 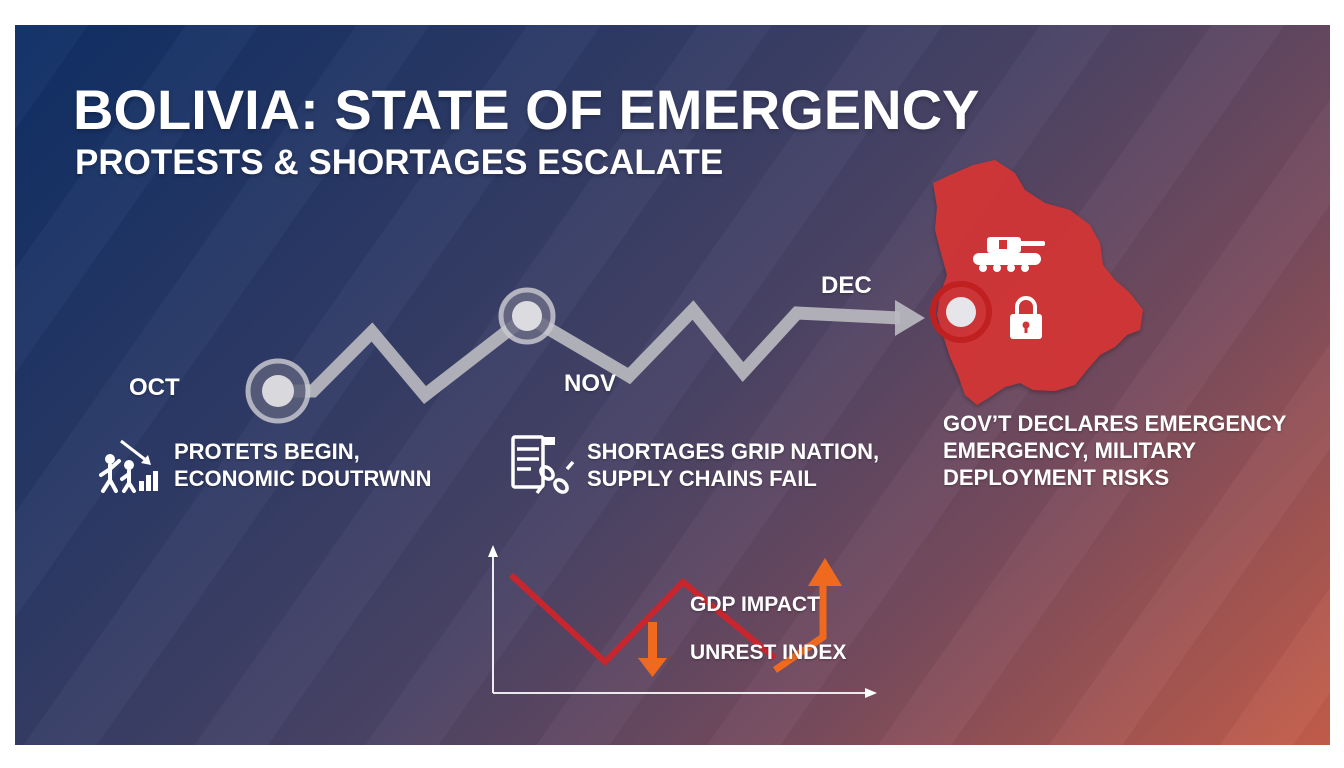 I want to click on unrest-up-arrow, so click(x=825, y=572).